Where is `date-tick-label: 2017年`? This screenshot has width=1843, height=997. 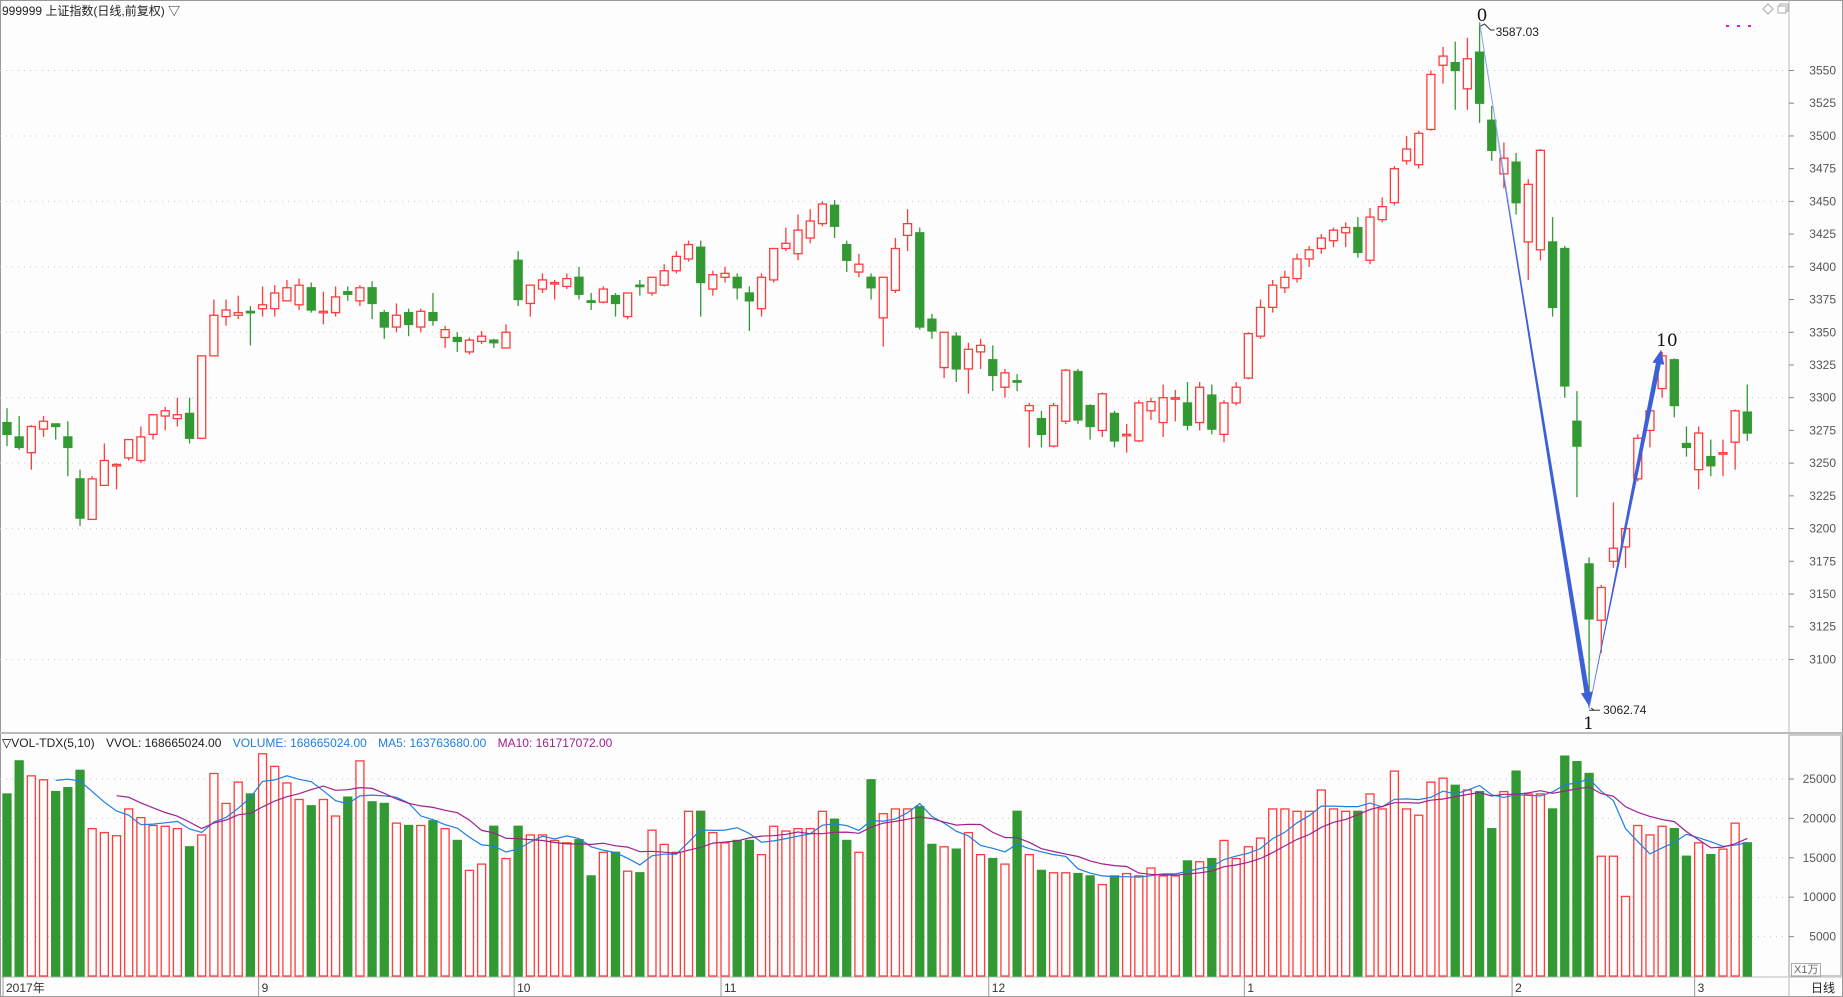
date-tick-label: 2017年 is located at coordinates (25, 988).